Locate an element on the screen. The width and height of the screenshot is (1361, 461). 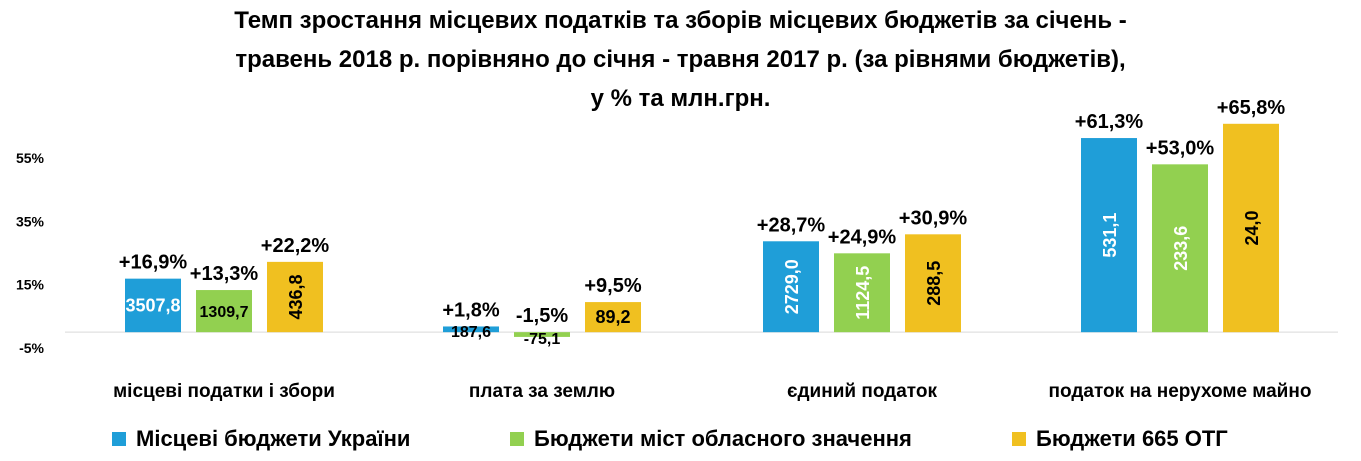
x-tick-label: єдиний податок is located at coordinates (862, 391).